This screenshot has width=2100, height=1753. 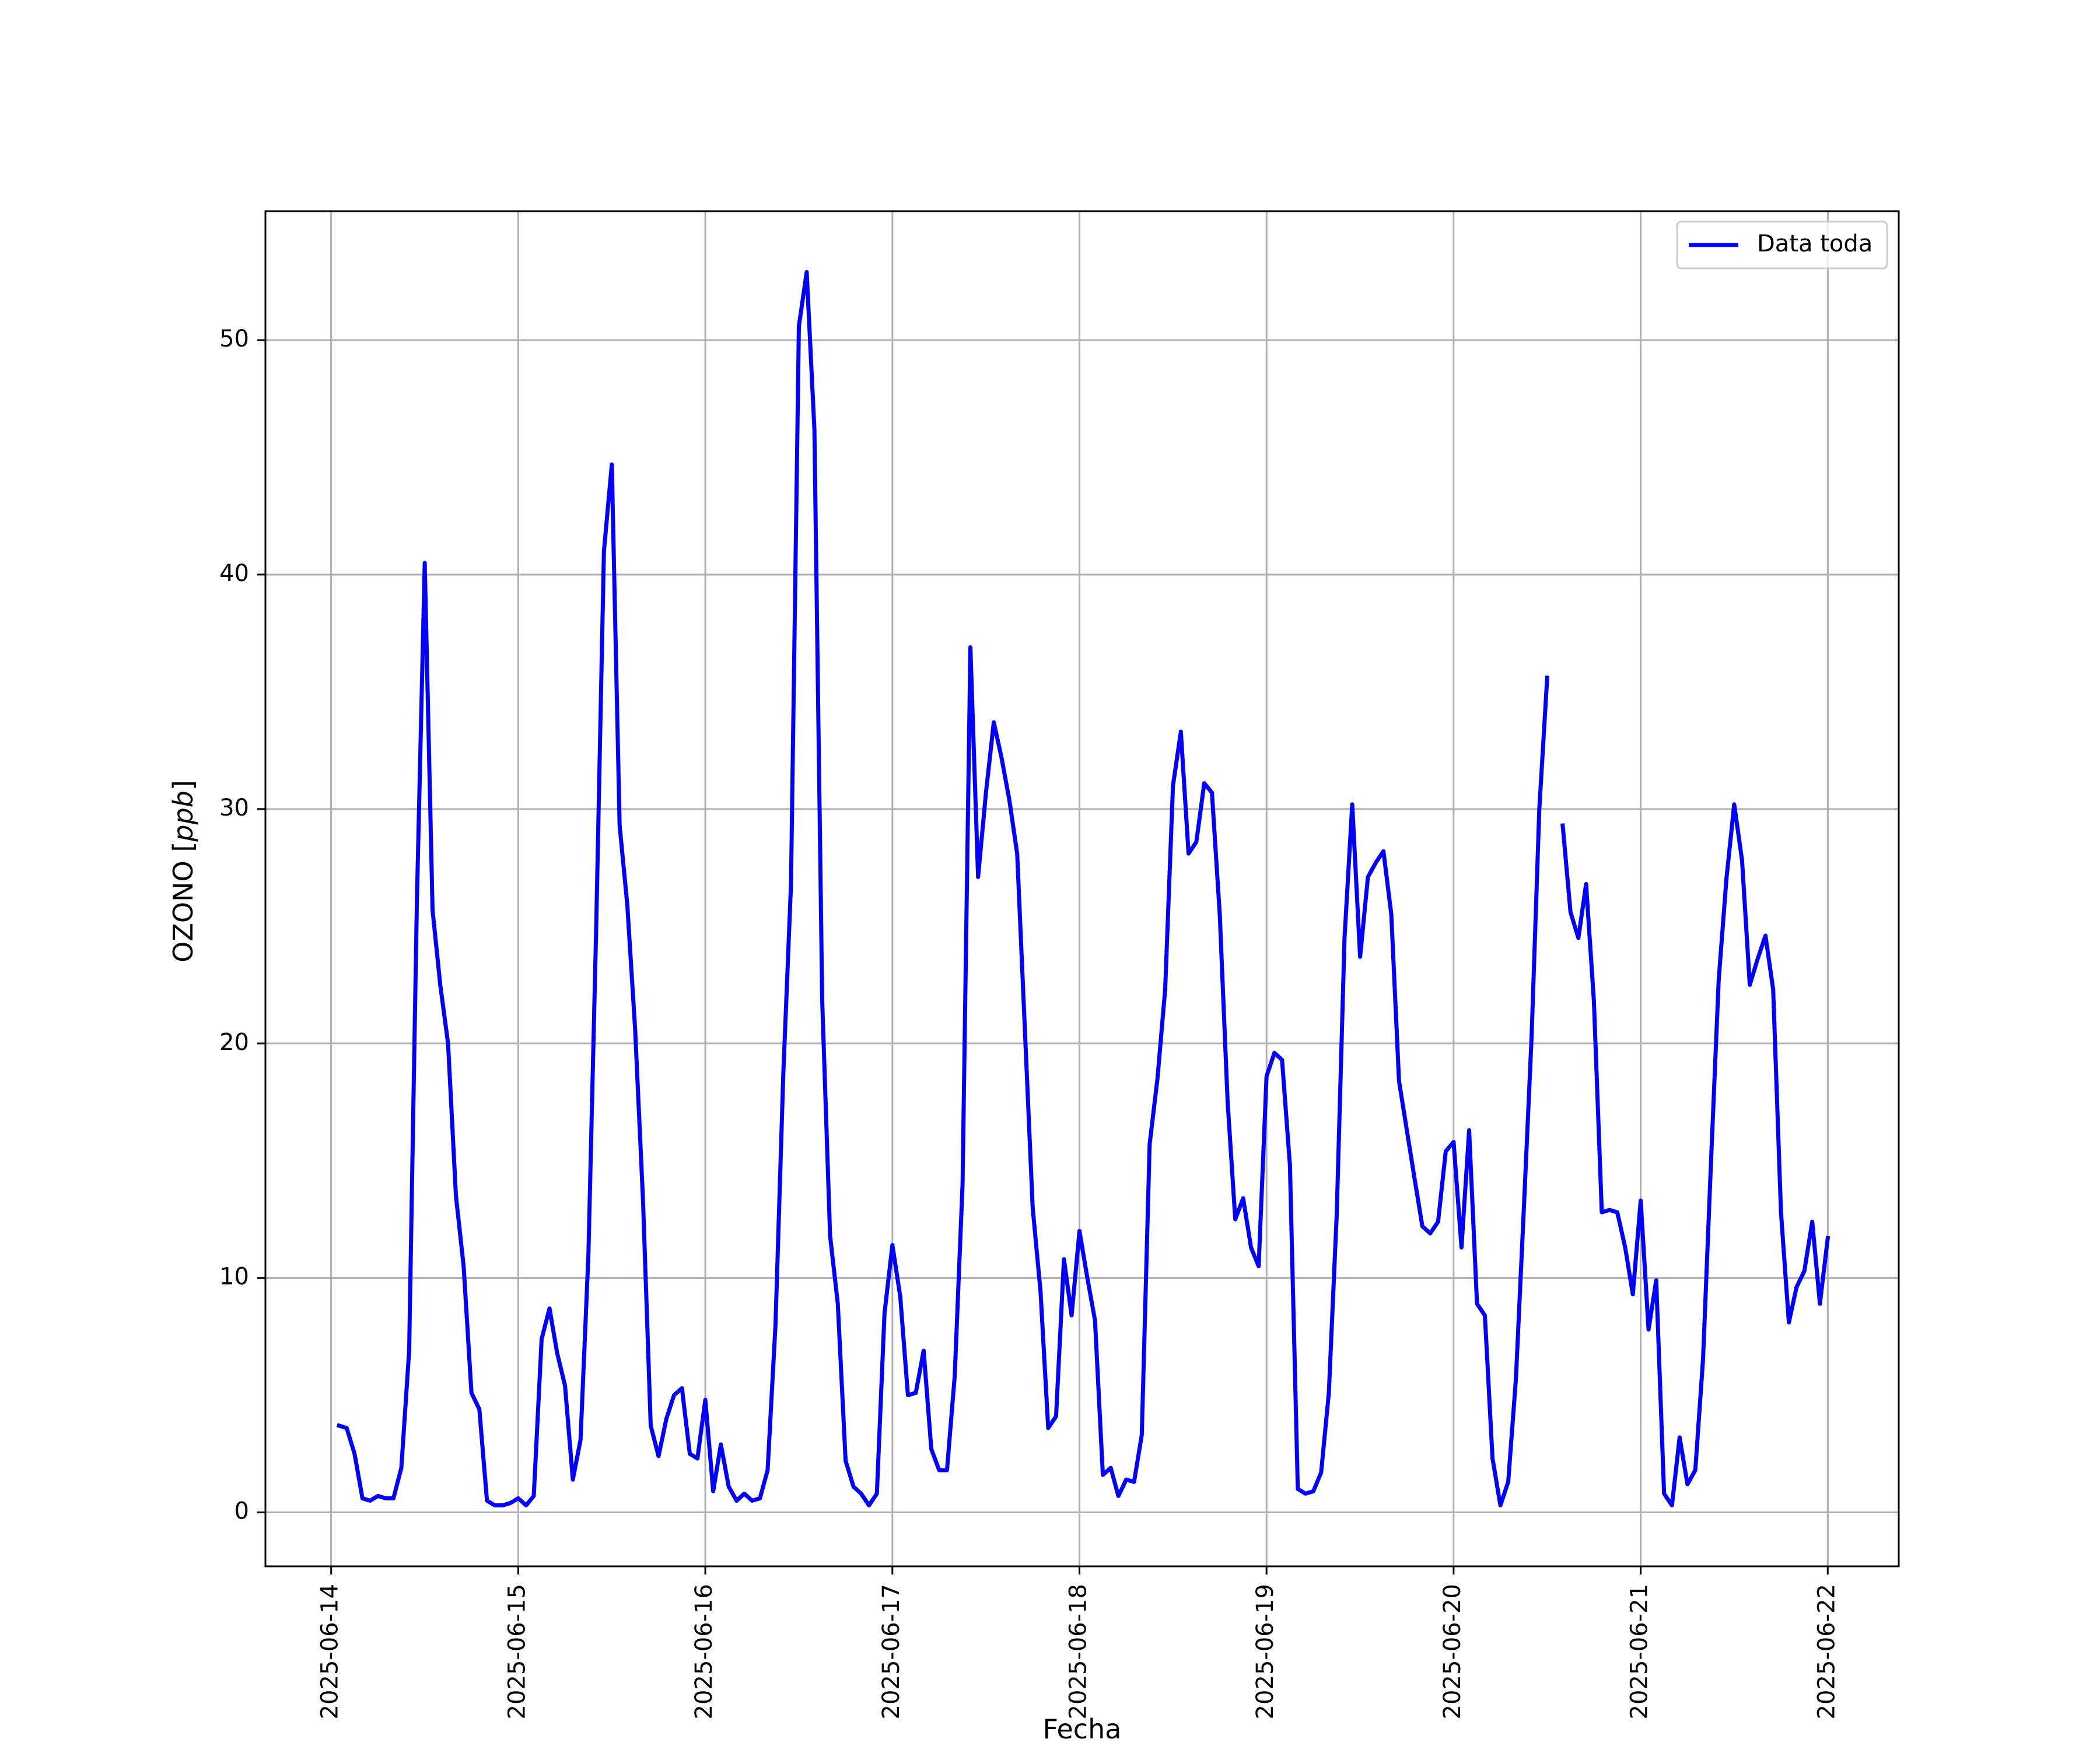 What do you see at coordinates (242, 1511) in the screenshot?
I see `y-tick-label: 0` at bounding box center [242, 1511].